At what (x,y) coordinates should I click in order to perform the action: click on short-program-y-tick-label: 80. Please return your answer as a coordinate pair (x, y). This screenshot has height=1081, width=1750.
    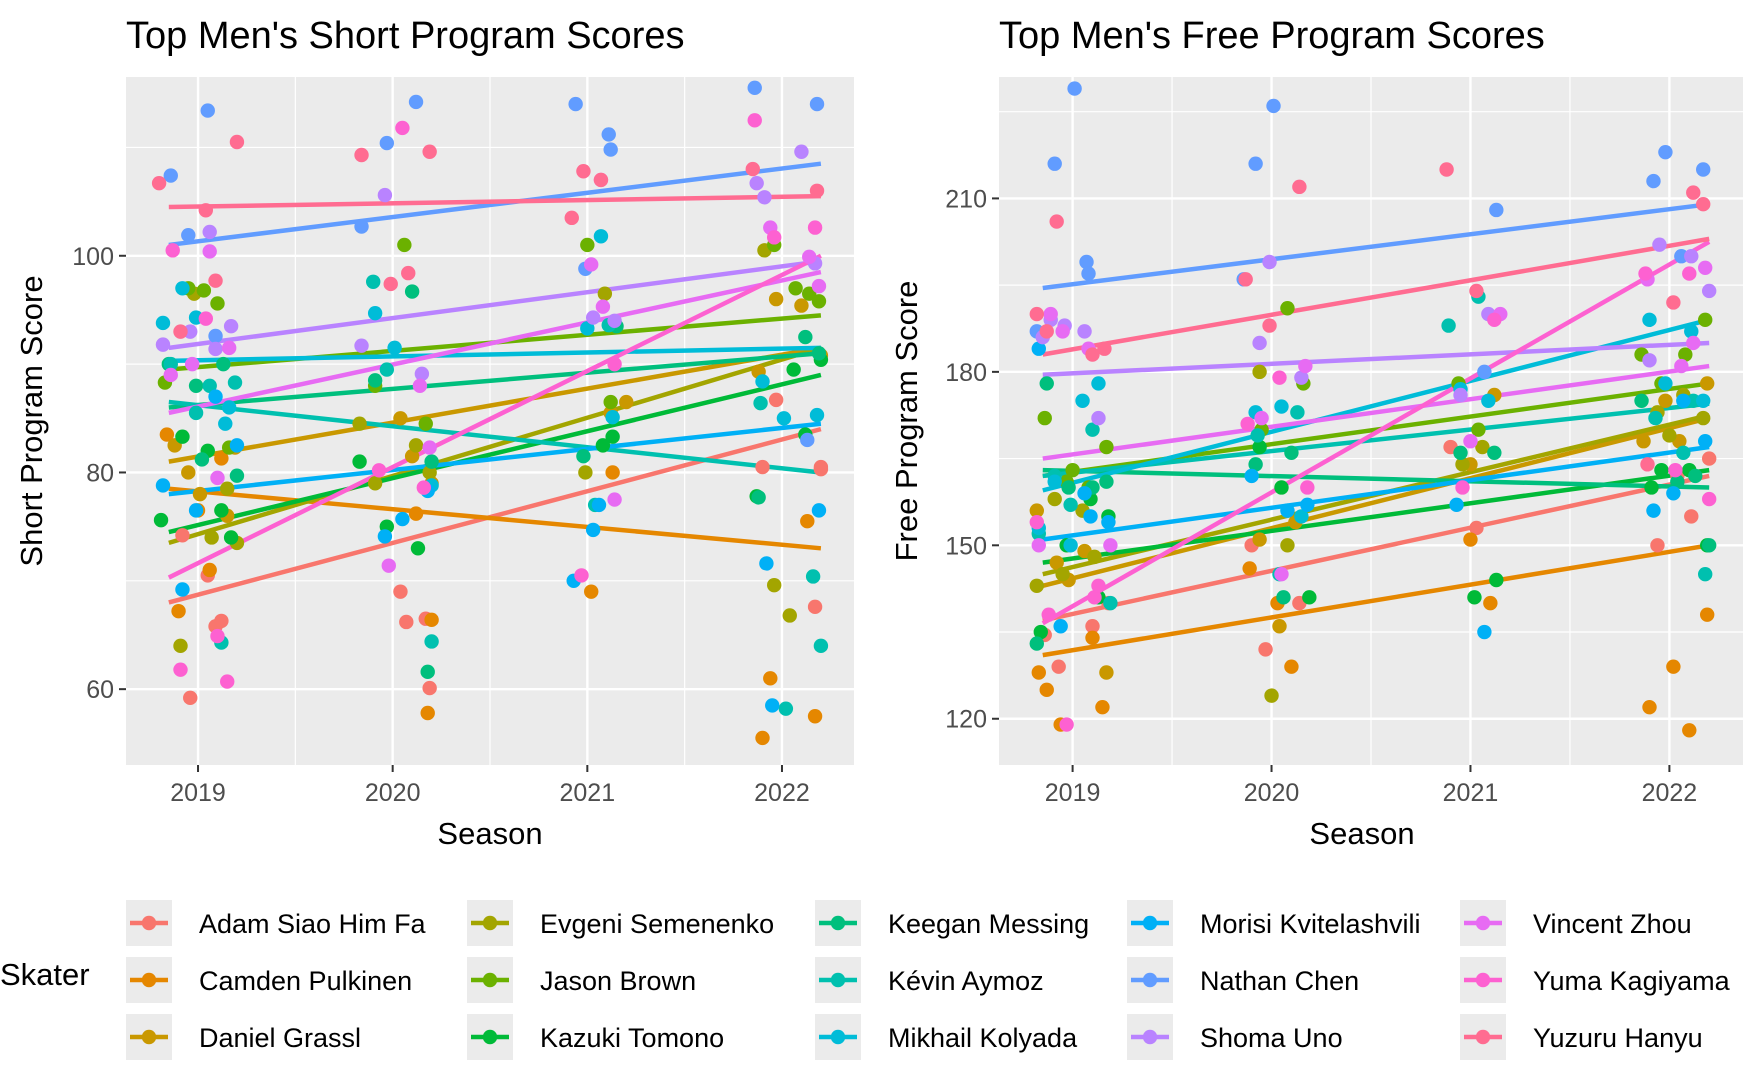
    Looking at the image, I should click on (100, 473).